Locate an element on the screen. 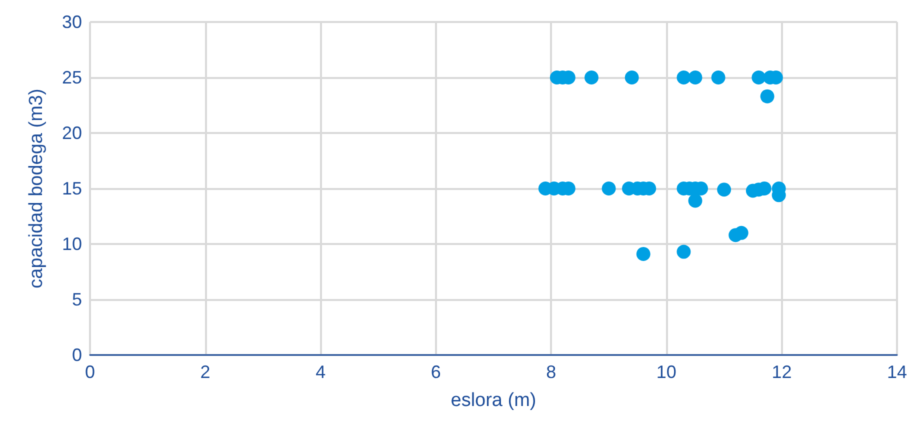  y-tick-label: 10 is located at coordinates (72, 244).